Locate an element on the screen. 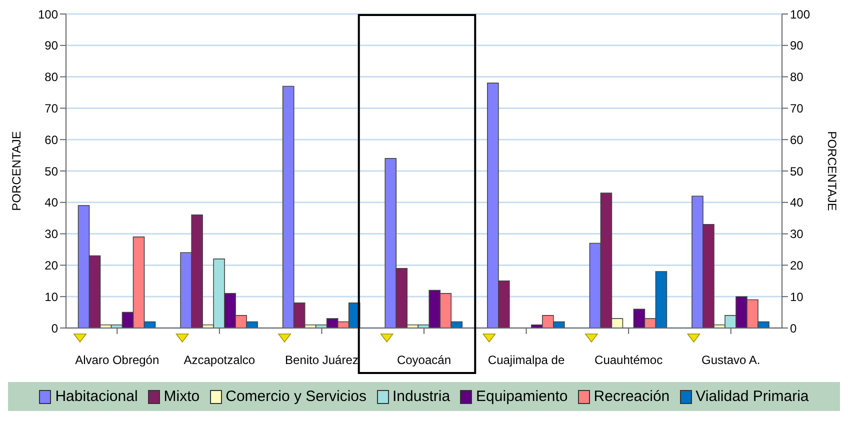 This screenshot has width=848, height=421. y2-axis-title: PORCENTAJE is located at coordinates (831, 171).